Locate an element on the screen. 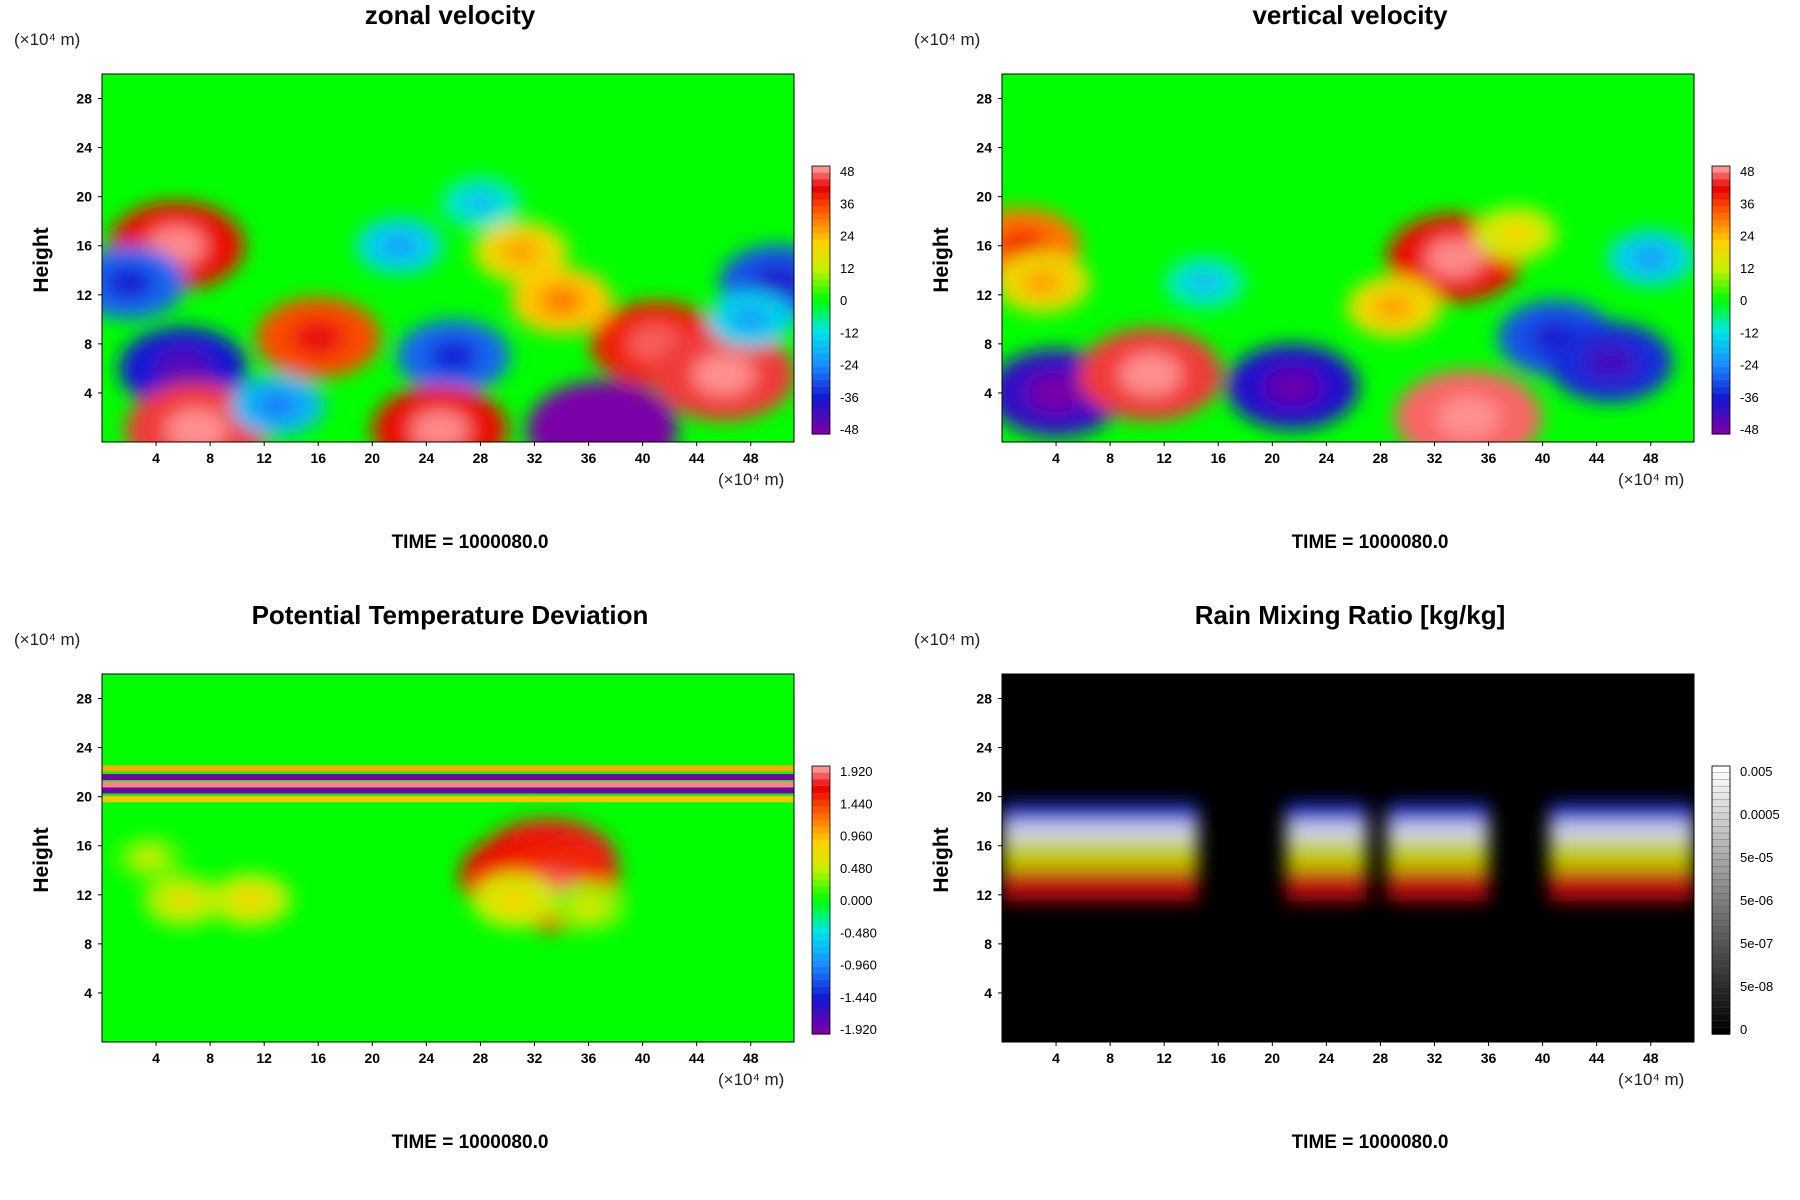 This screenshot has width=1800, height=1200. colorbar-label: 0.000 is located at coordinates (856, 900).